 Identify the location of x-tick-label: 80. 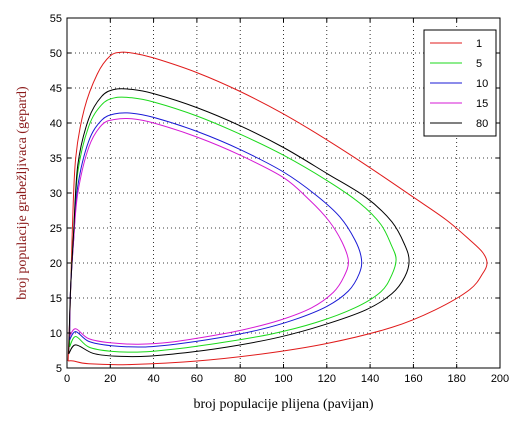
(240, 379).